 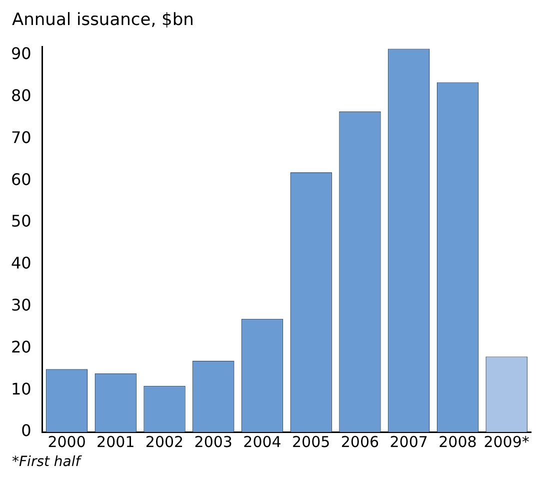 I want to click on y-tick-label: 60, so click(x=21, y=179).